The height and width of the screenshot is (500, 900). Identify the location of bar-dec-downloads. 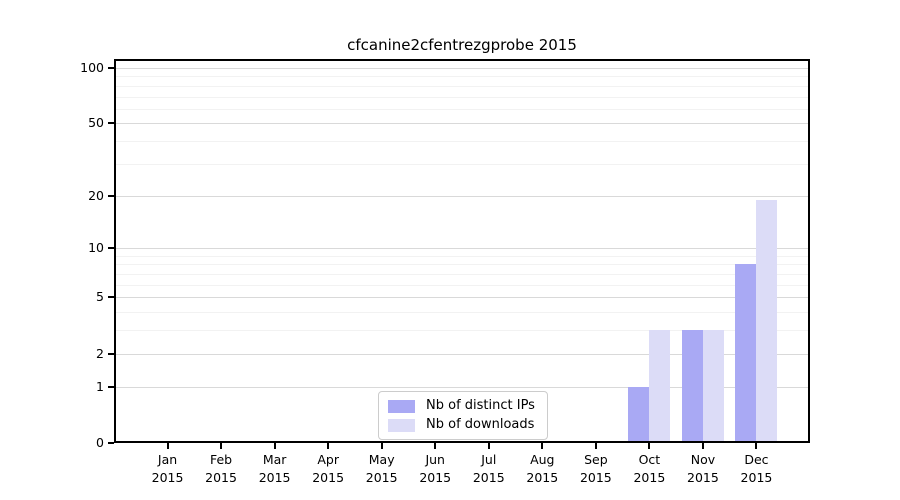
(767, 321).